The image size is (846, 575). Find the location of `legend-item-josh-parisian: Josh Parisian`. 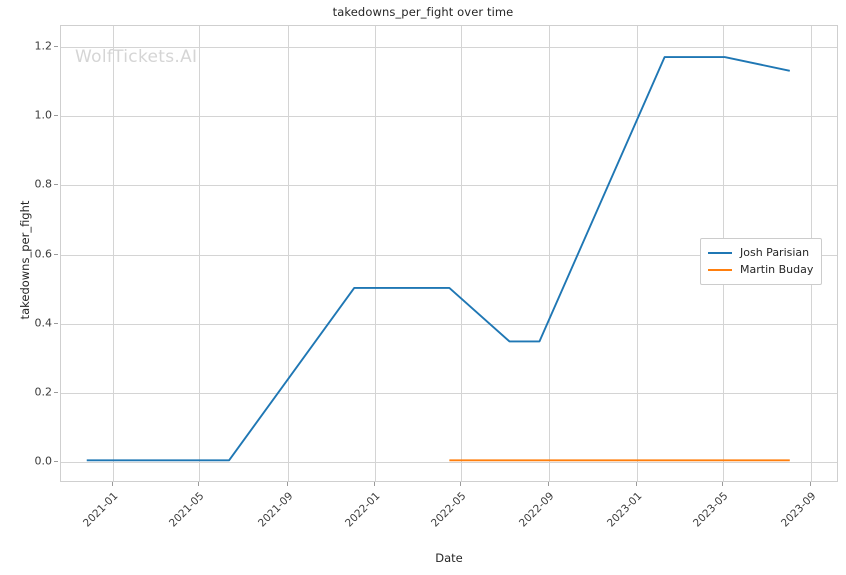

legend-item-josh-parisian: Josh Parisian is located at coordinates (760, 252).